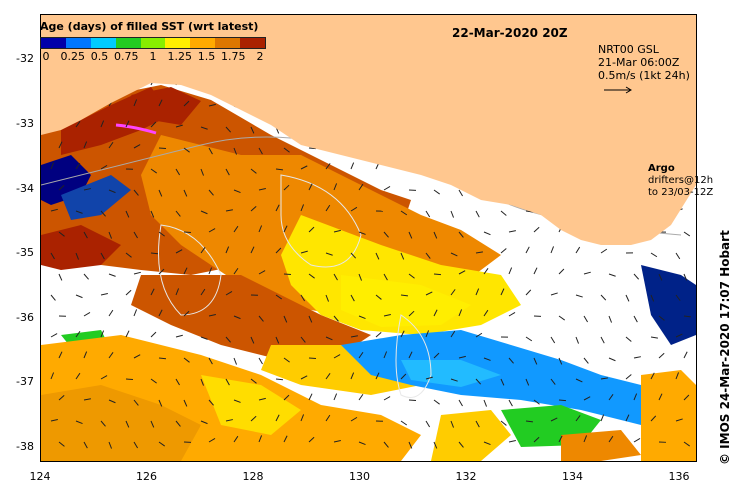  I want to click on argo-line-2: drifters@12h, so click(681, 180).